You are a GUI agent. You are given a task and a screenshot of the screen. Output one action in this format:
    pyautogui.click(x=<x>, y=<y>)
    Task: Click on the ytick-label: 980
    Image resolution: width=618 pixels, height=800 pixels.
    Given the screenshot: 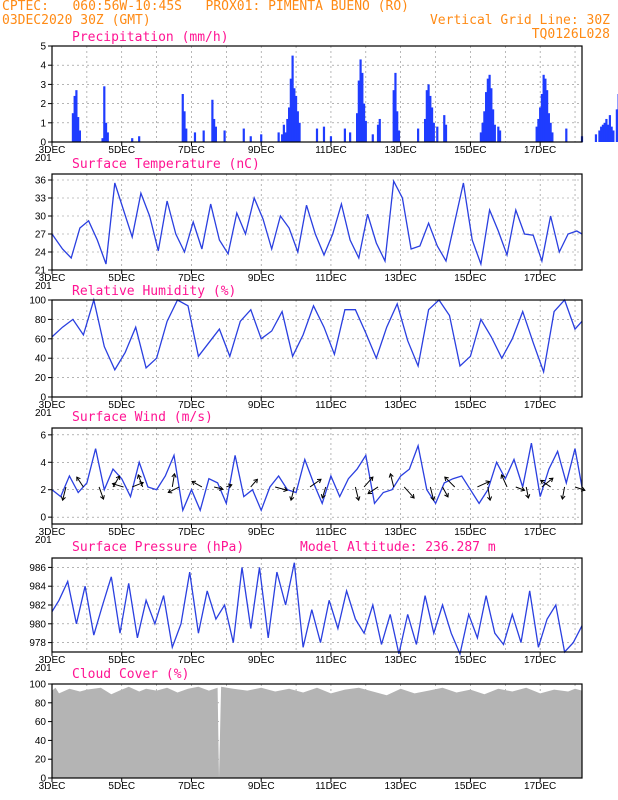 What is the action you would take?
    pyautogui.click(x=37, y=624)
    